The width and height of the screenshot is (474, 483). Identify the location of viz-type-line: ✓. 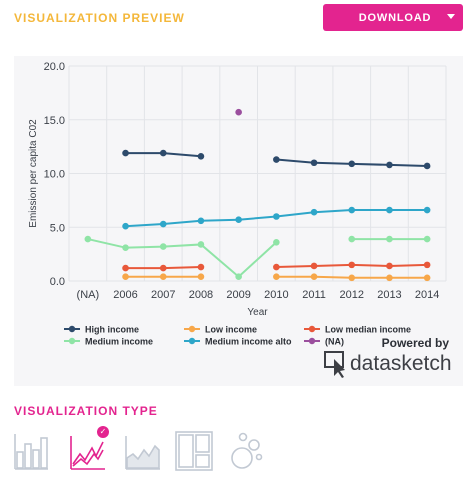
(90, 452).